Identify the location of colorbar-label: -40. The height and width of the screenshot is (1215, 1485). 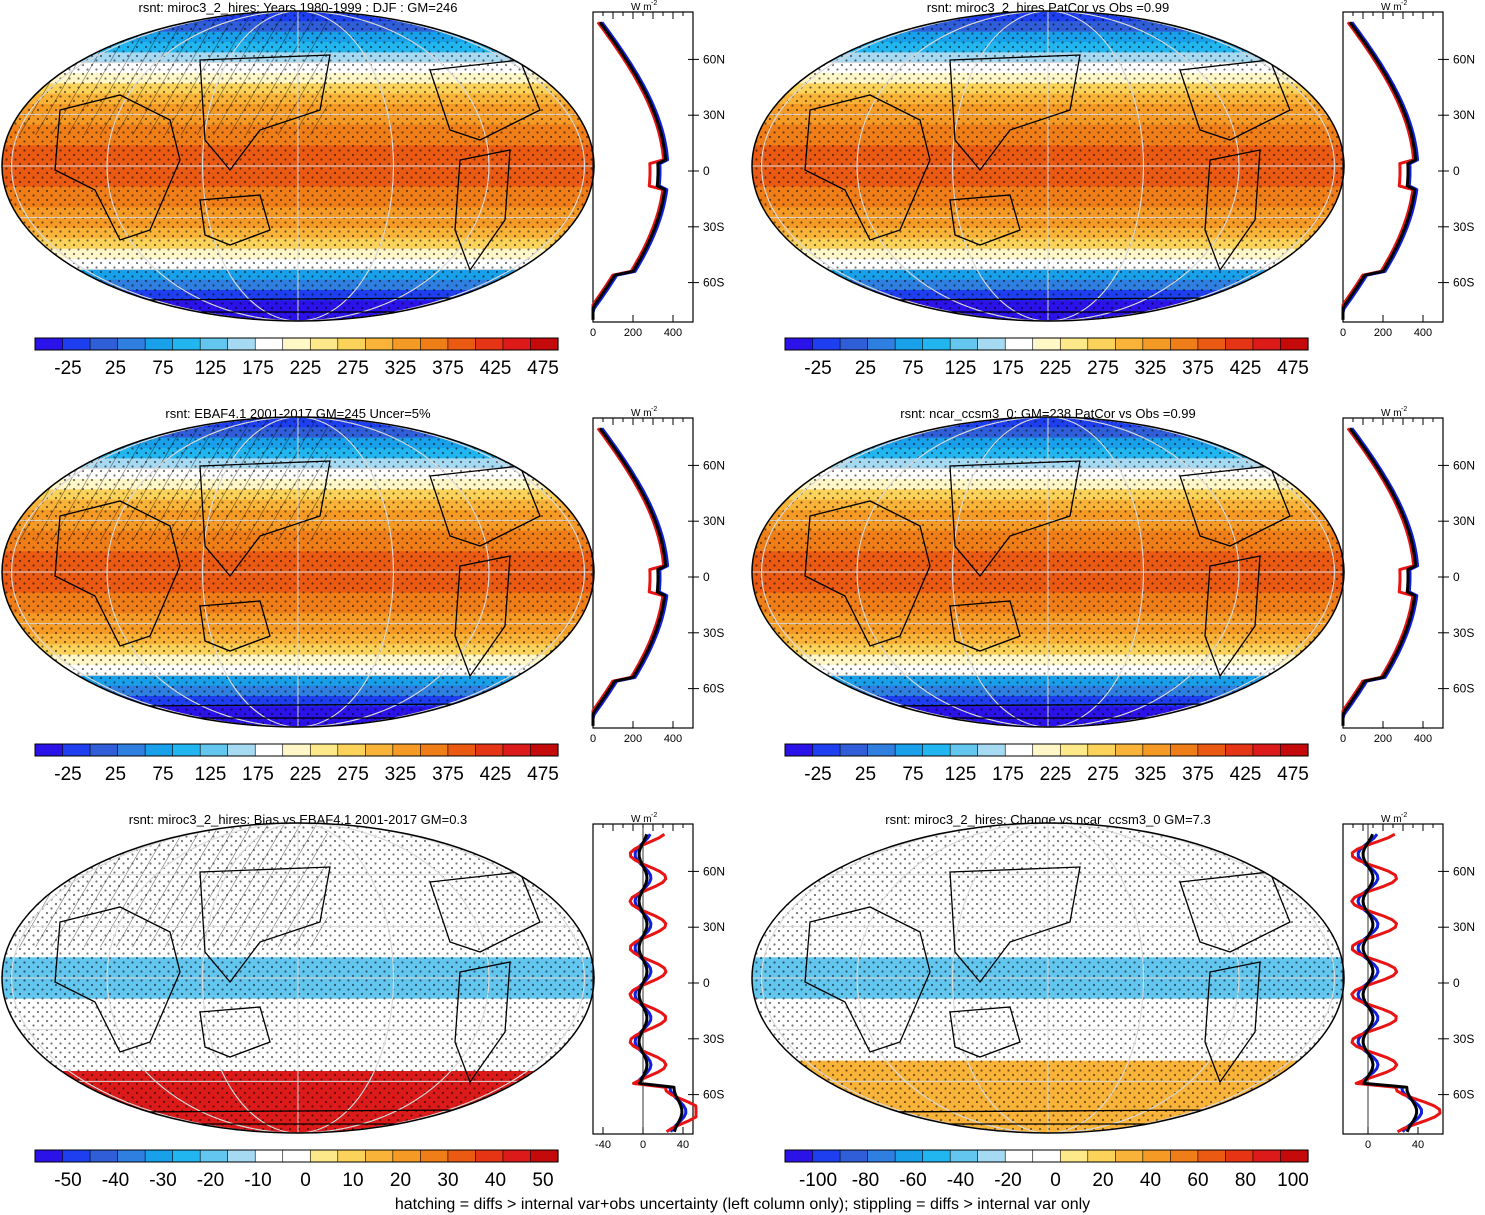
(115, 1180).